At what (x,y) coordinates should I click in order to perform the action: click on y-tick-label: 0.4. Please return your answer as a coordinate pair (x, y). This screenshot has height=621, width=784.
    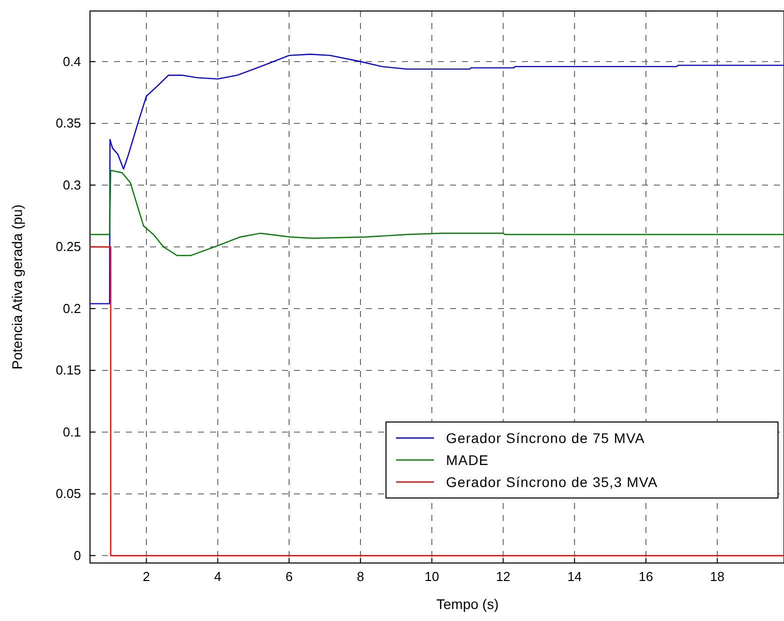
    Looking at the image, I should click on (71, 61).